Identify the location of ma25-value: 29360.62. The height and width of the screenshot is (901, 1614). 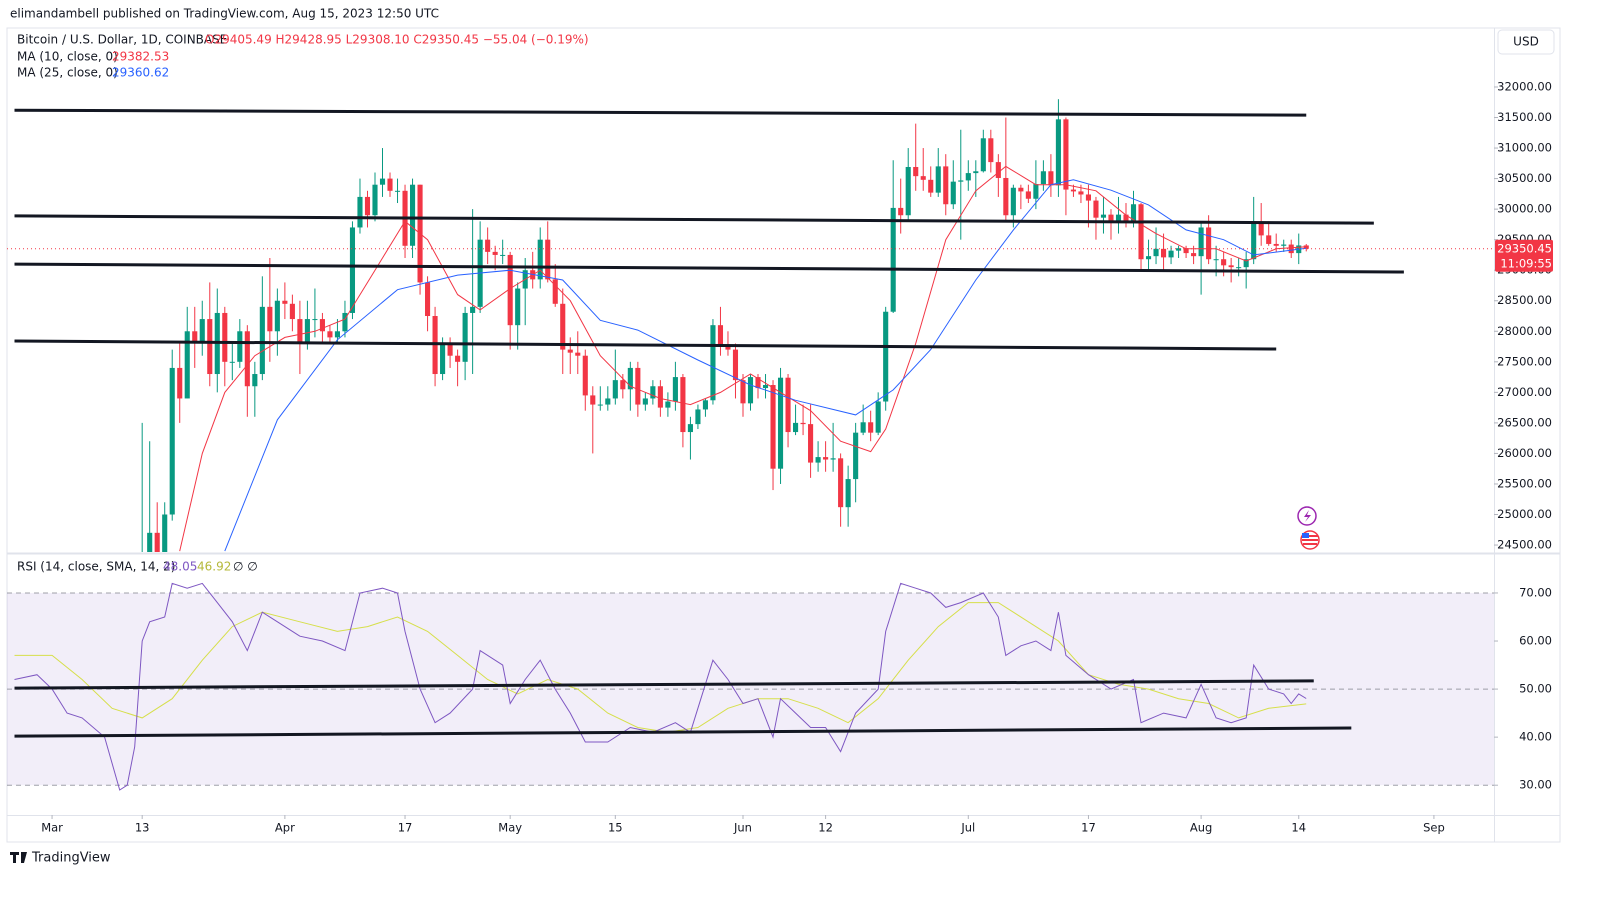
(140, 73).